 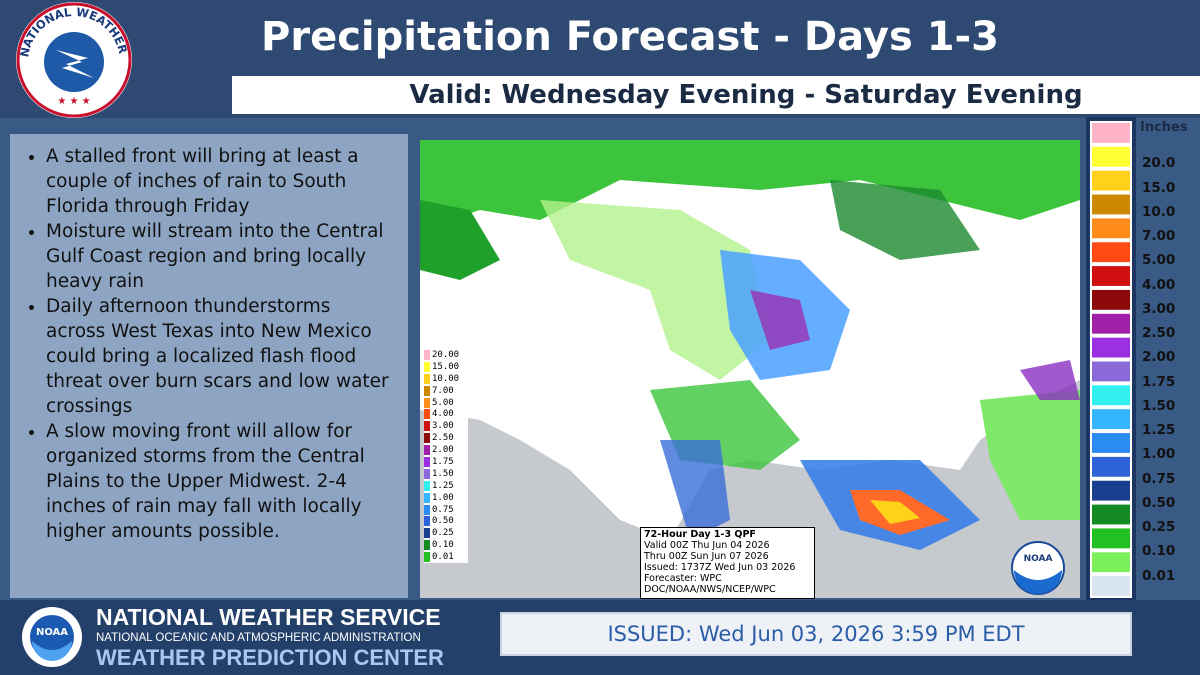 I want to click on map-scale-label: 10.00, so click(x=446, y=378).